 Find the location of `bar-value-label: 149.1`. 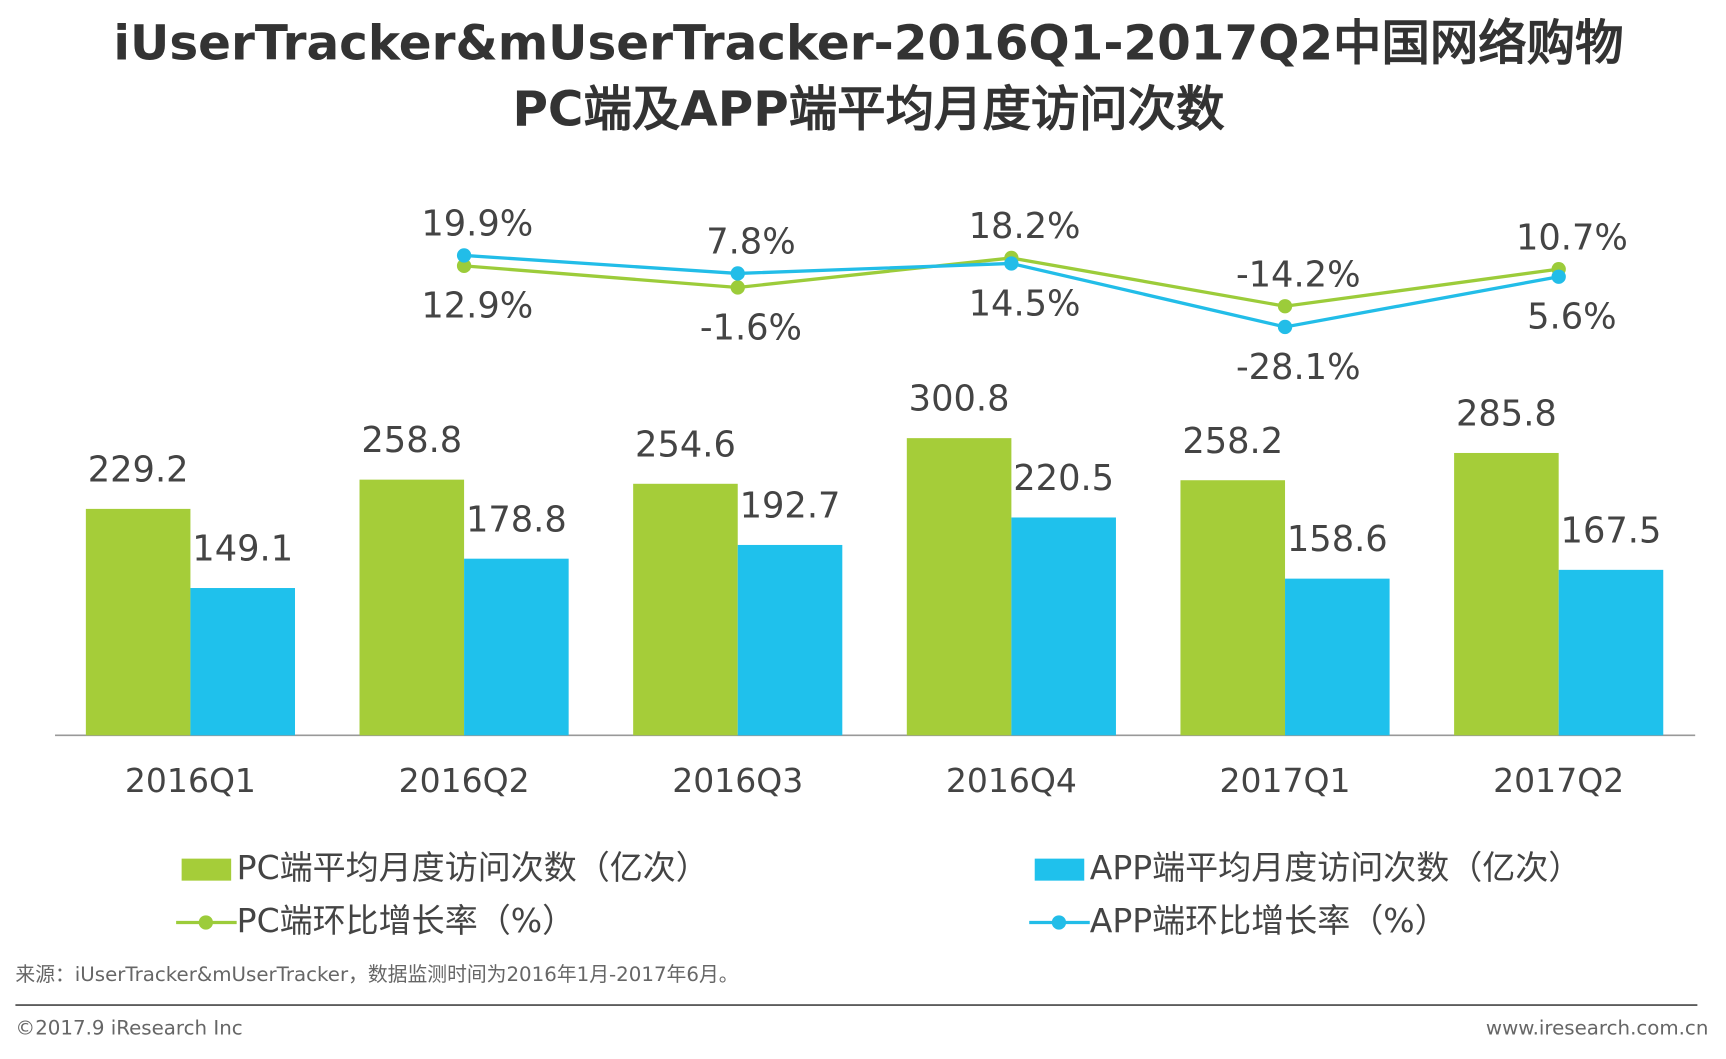

bar-value-label: 149.1 is located at coordinates (242, 549).